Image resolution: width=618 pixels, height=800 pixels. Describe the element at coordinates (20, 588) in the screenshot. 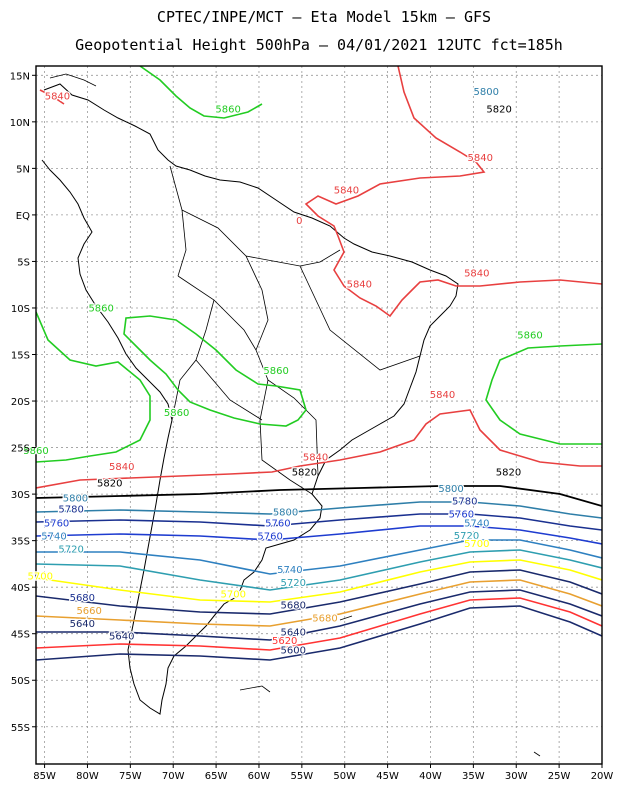

I see `latitude-tick-label: 40S` at that location.